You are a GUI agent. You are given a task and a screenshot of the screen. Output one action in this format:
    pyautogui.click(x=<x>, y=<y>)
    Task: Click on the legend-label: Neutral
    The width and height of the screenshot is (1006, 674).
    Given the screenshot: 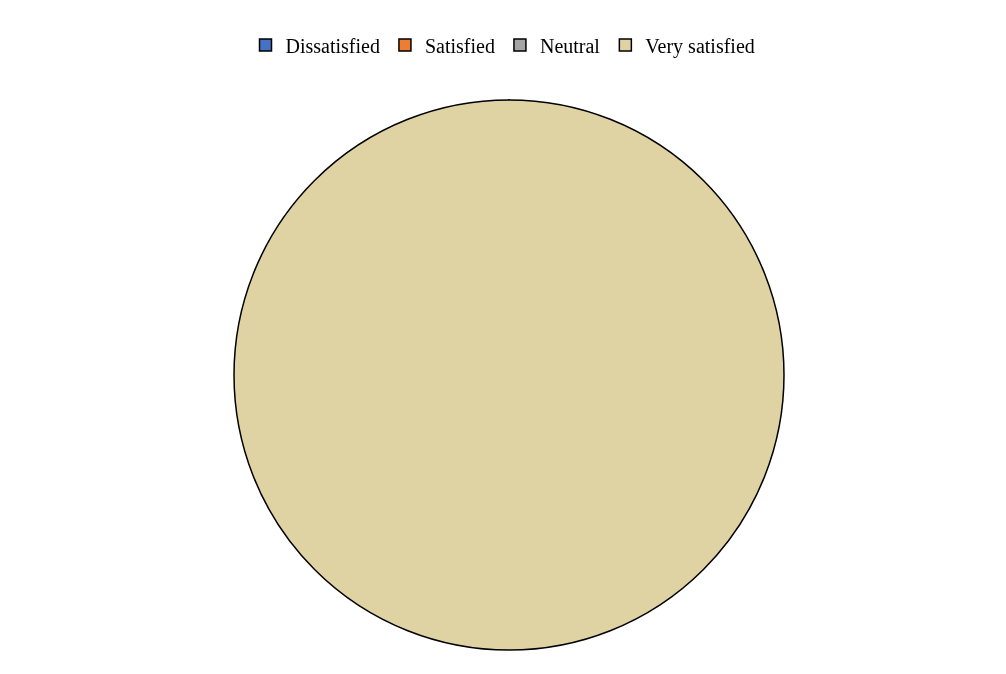 What is the action you would take?
    pyautogui.click(x=570, y=45)
    